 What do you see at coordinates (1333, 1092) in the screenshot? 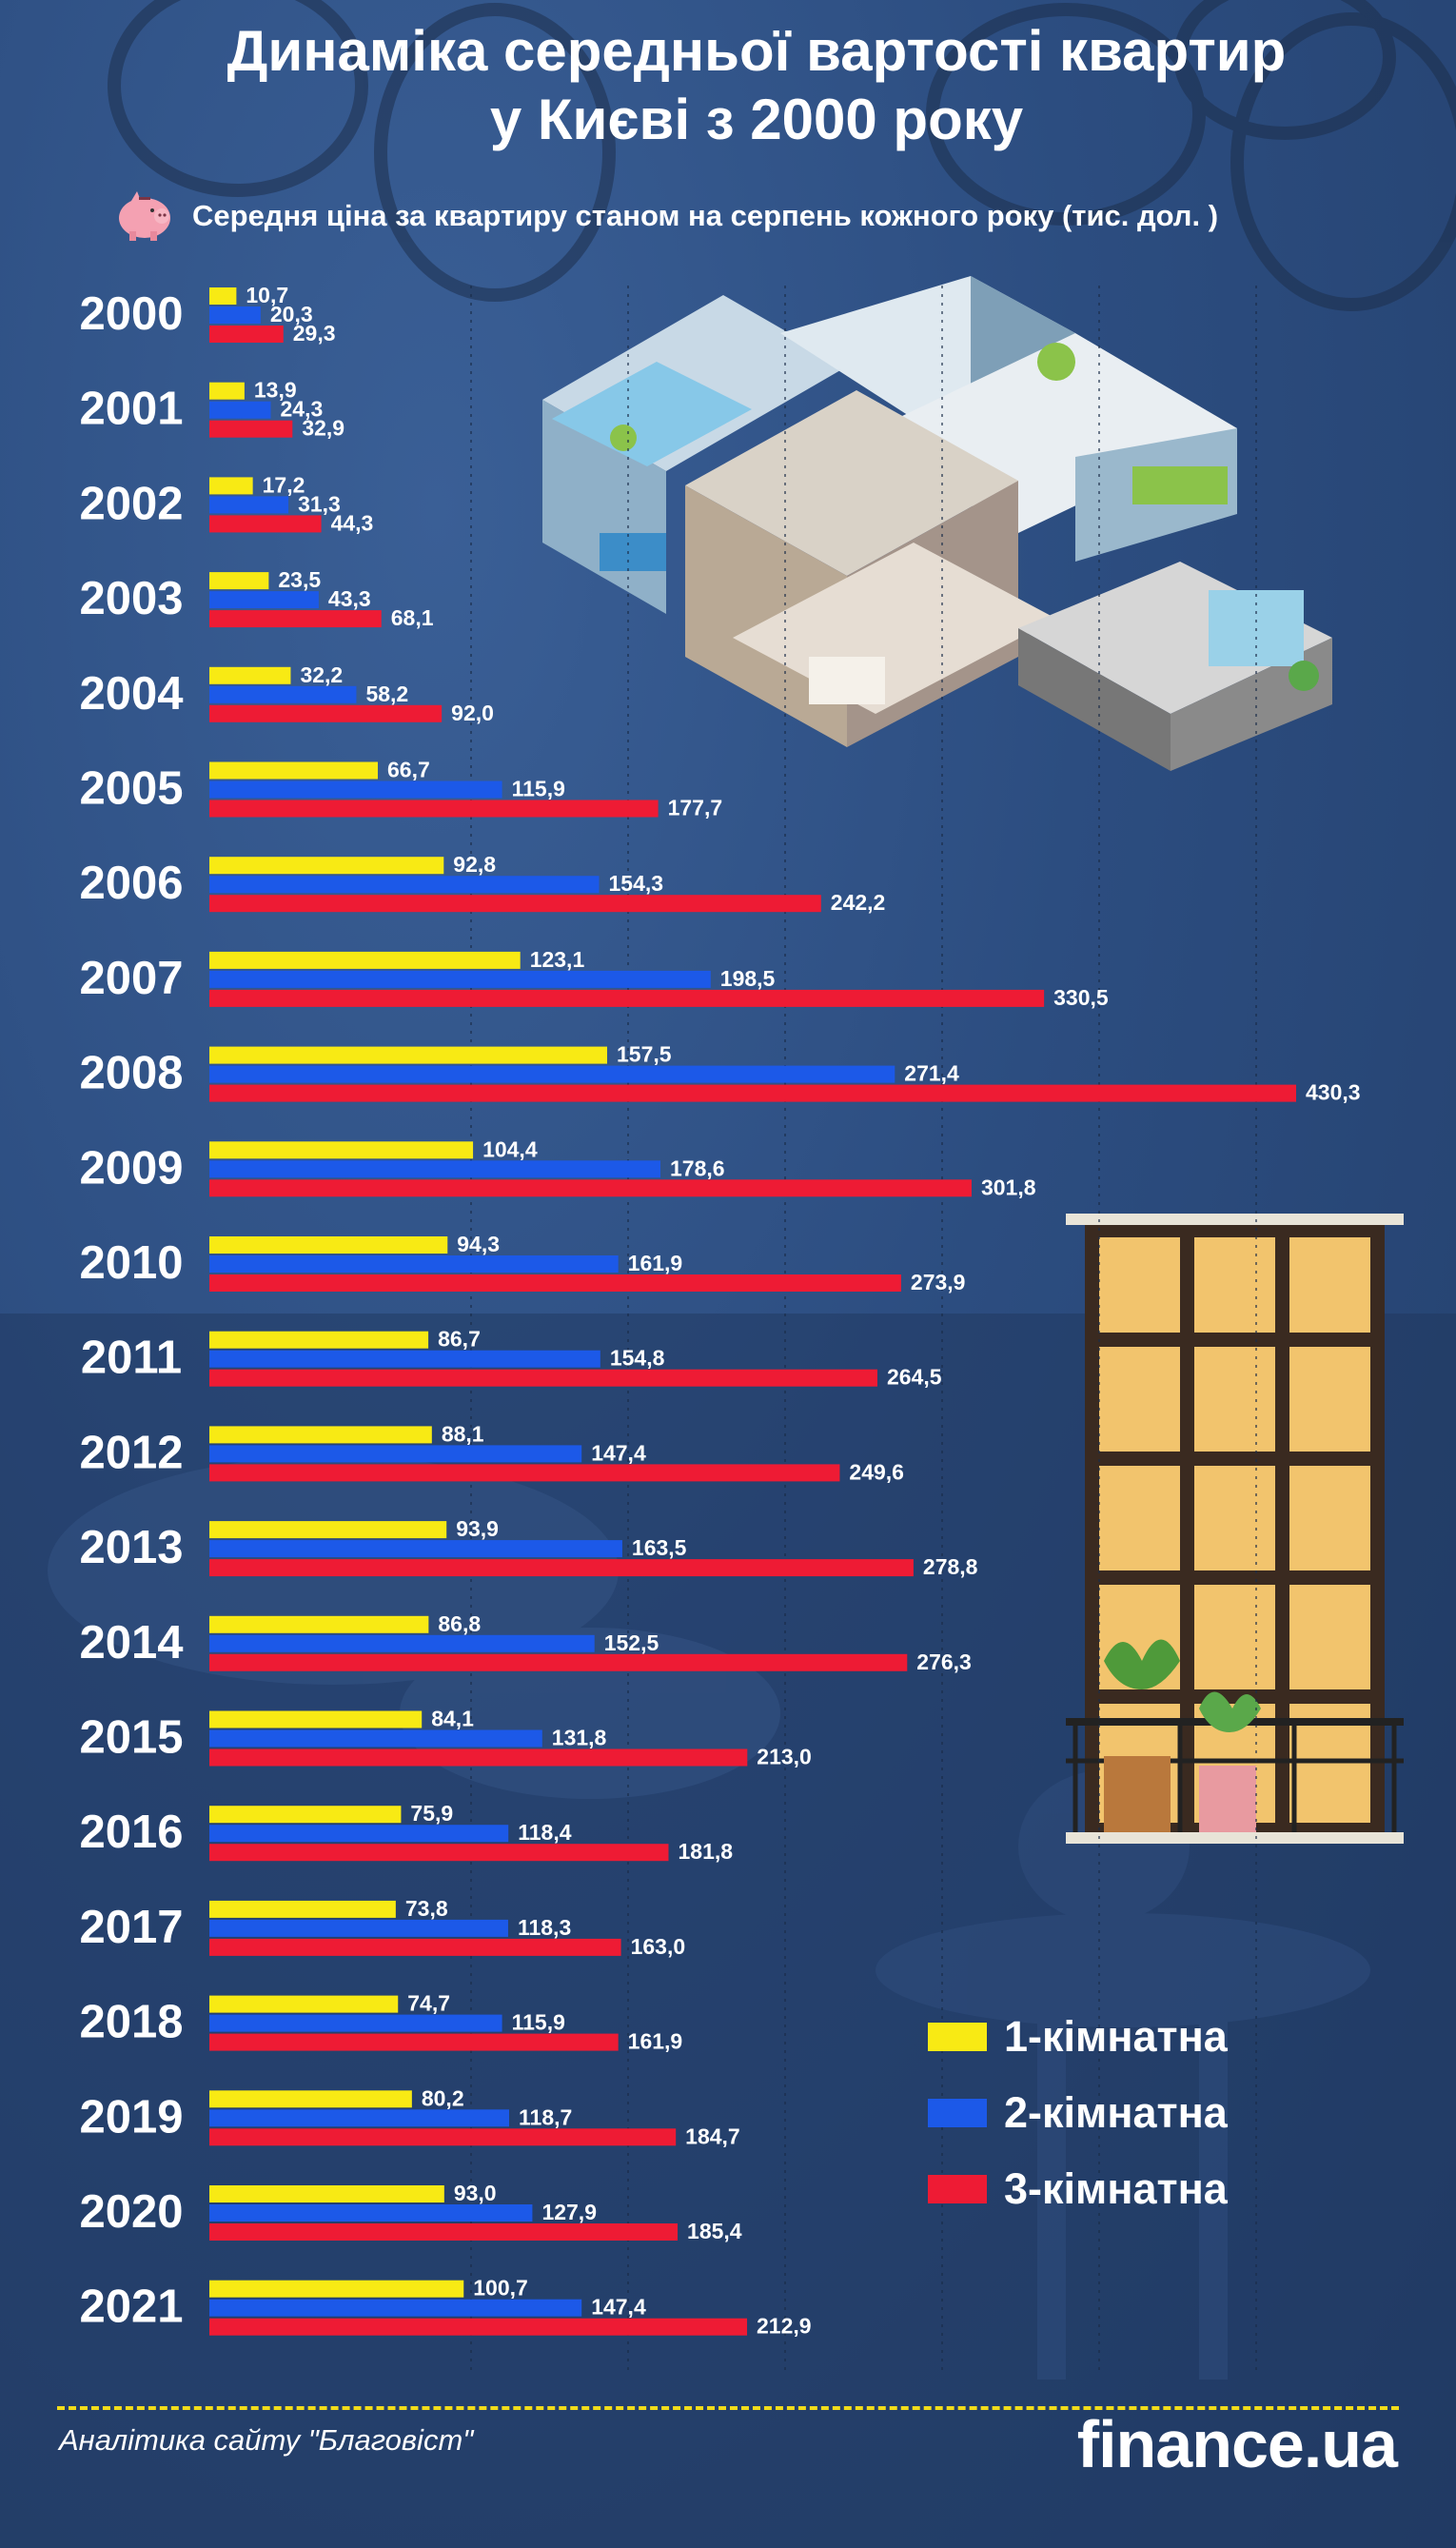
I see `data-label: 430,3` at bounding box center [1333, 1092].